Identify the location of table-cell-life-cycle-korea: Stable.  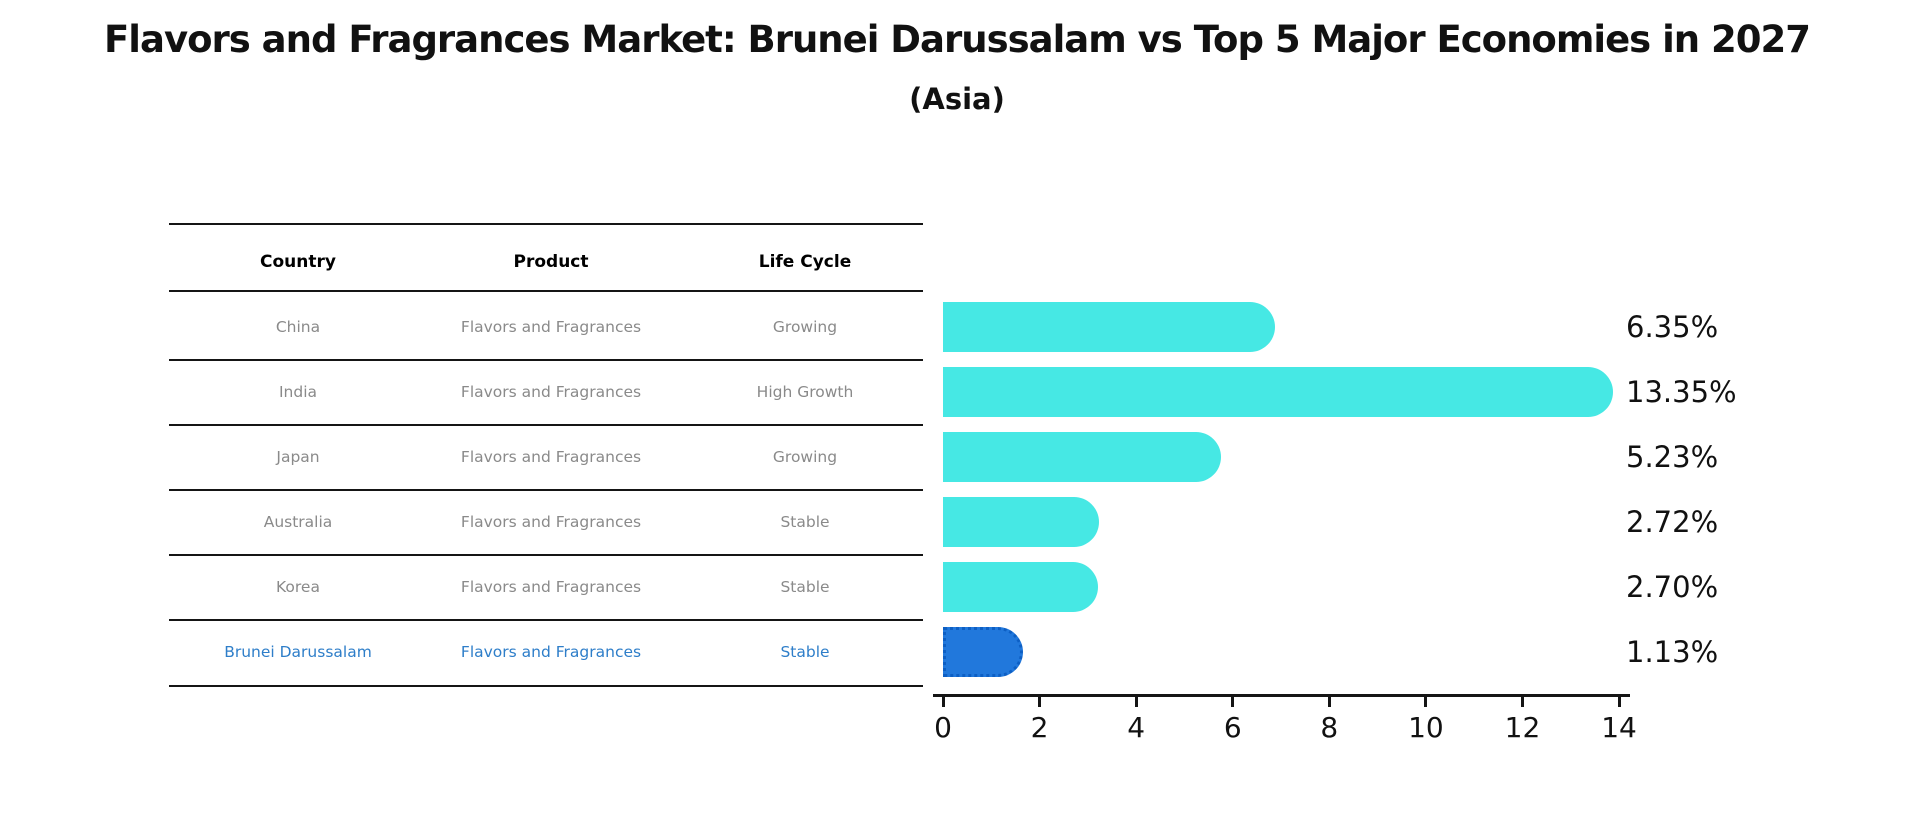
(805, 587).